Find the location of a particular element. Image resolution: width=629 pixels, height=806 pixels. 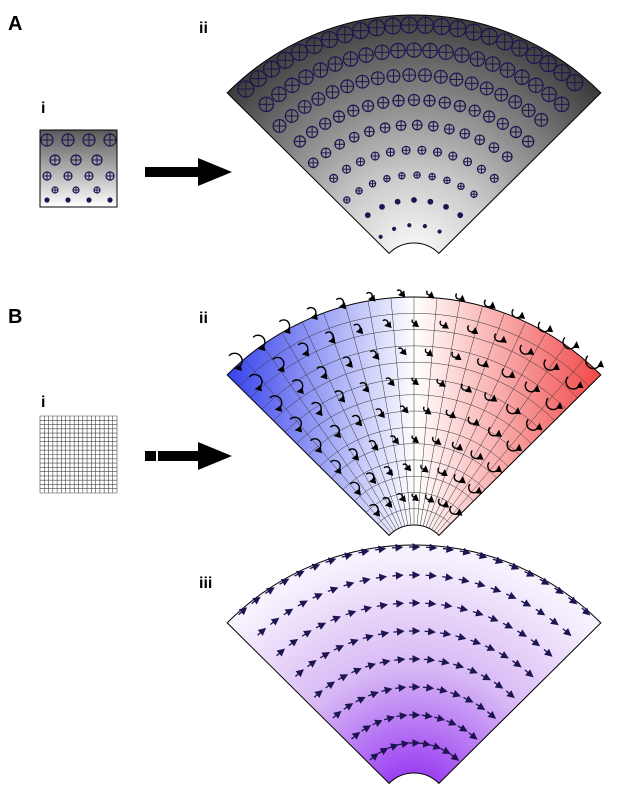

panel-a-i-markers is located at coordinates (78, 168).